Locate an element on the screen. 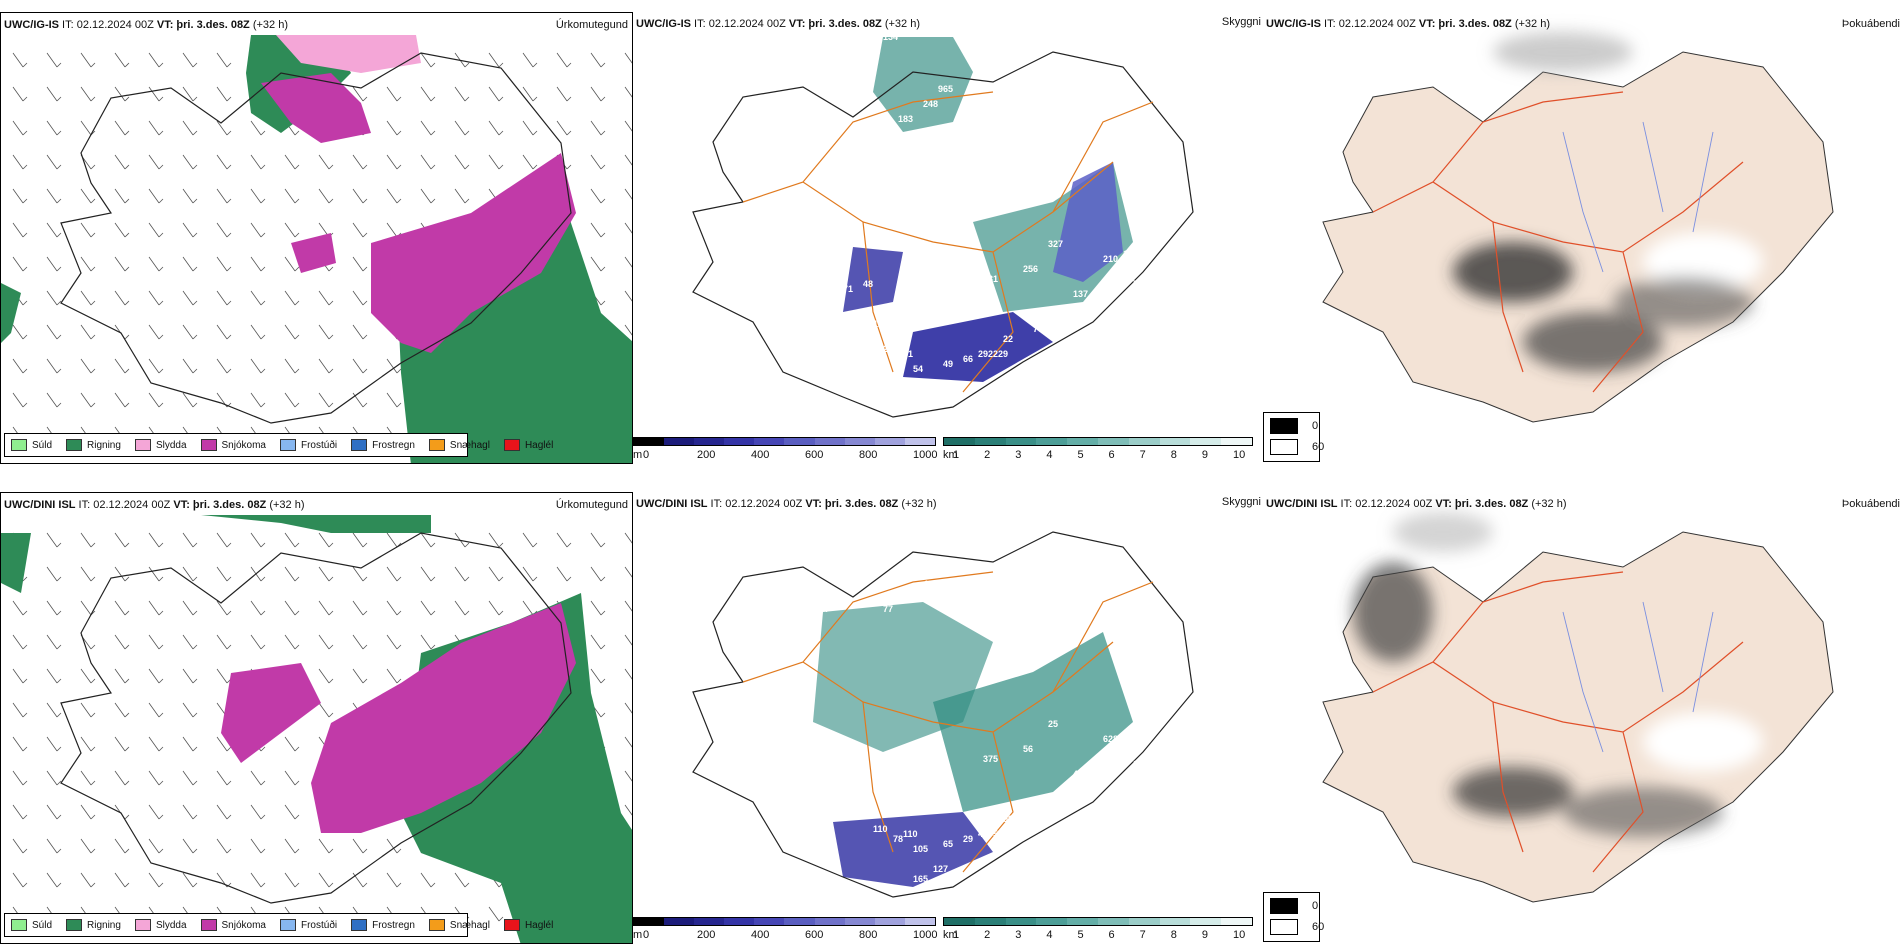 Image resolution: width=1900 pixels, height=950 pixels. colorbar-tick: 0 is located at coordinates (646, 935).